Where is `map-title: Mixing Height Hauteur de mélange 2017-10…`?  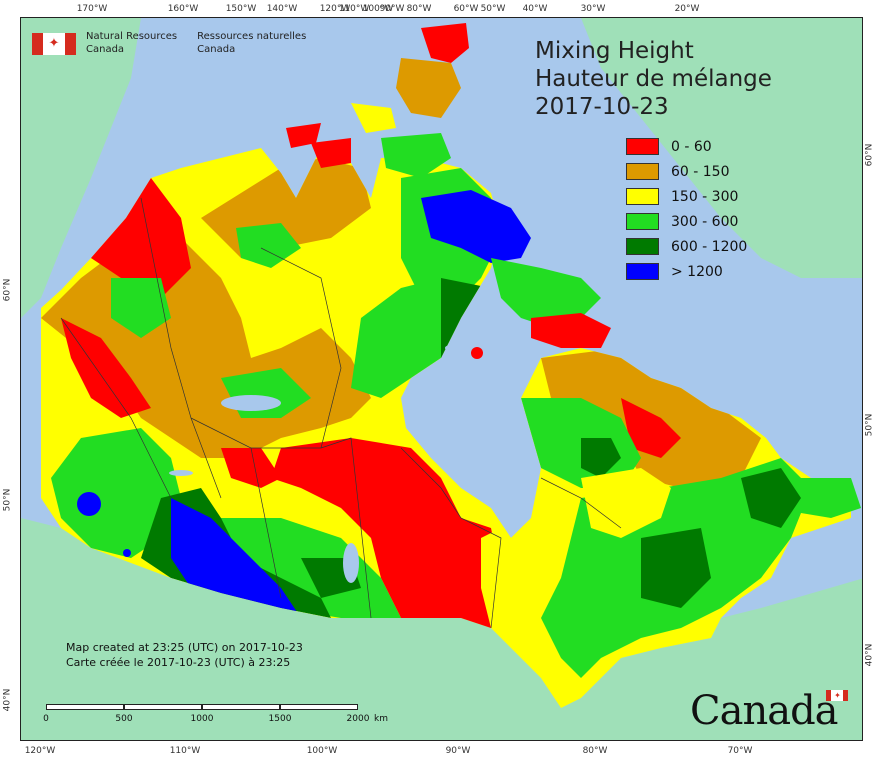 map-title: Mixing Height Hauteur de mélange 2017-10… is located at coordinates (653, 79).